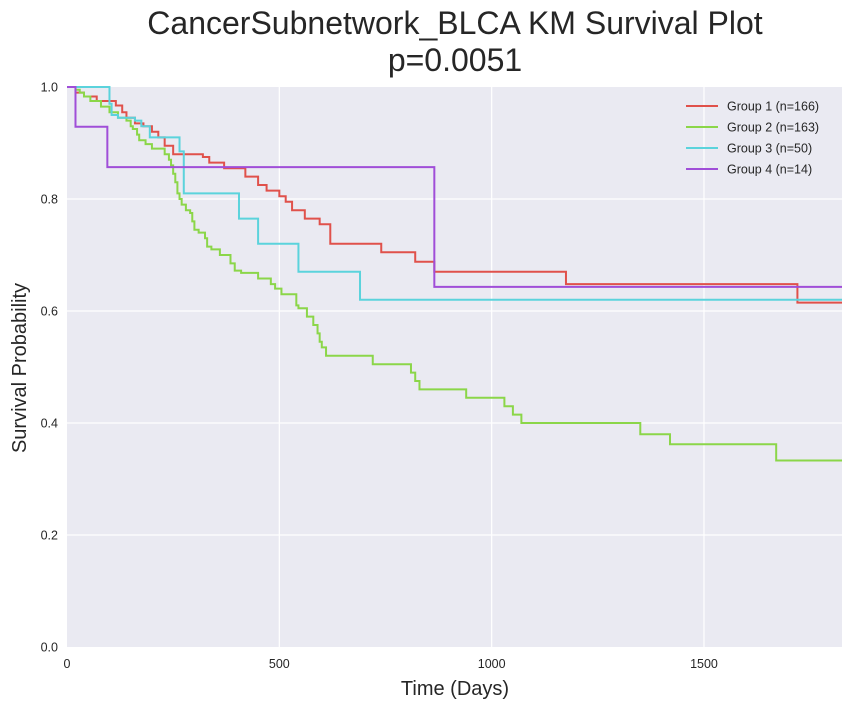 The height and width of the screenshot is (709, 851). I want to click on legend-label-group-1: Group 1 (n=166), so click(773, 107).